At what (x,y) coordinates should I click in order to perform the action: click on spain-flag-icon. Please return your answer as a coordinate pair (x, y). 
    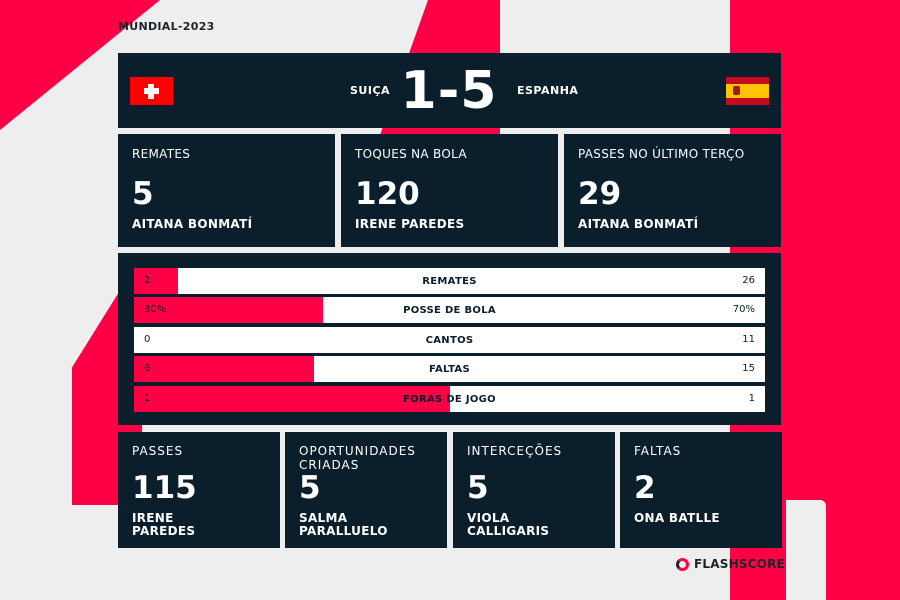
    Looking at the image, I should click on (747, 91).